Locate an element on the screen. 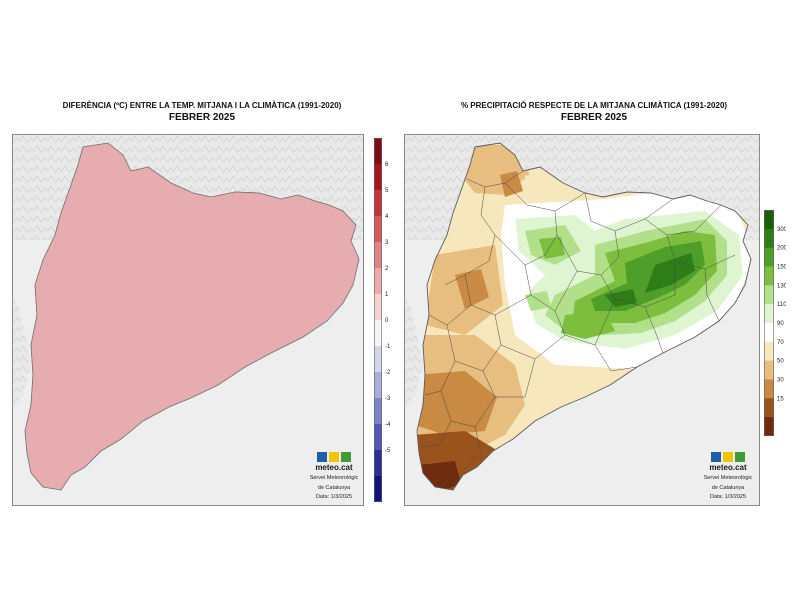 Image resolution: width=800 pixels, height=600 pixels. precipitation-legend-tick-label: 30 is located at coordinates (780, 381).